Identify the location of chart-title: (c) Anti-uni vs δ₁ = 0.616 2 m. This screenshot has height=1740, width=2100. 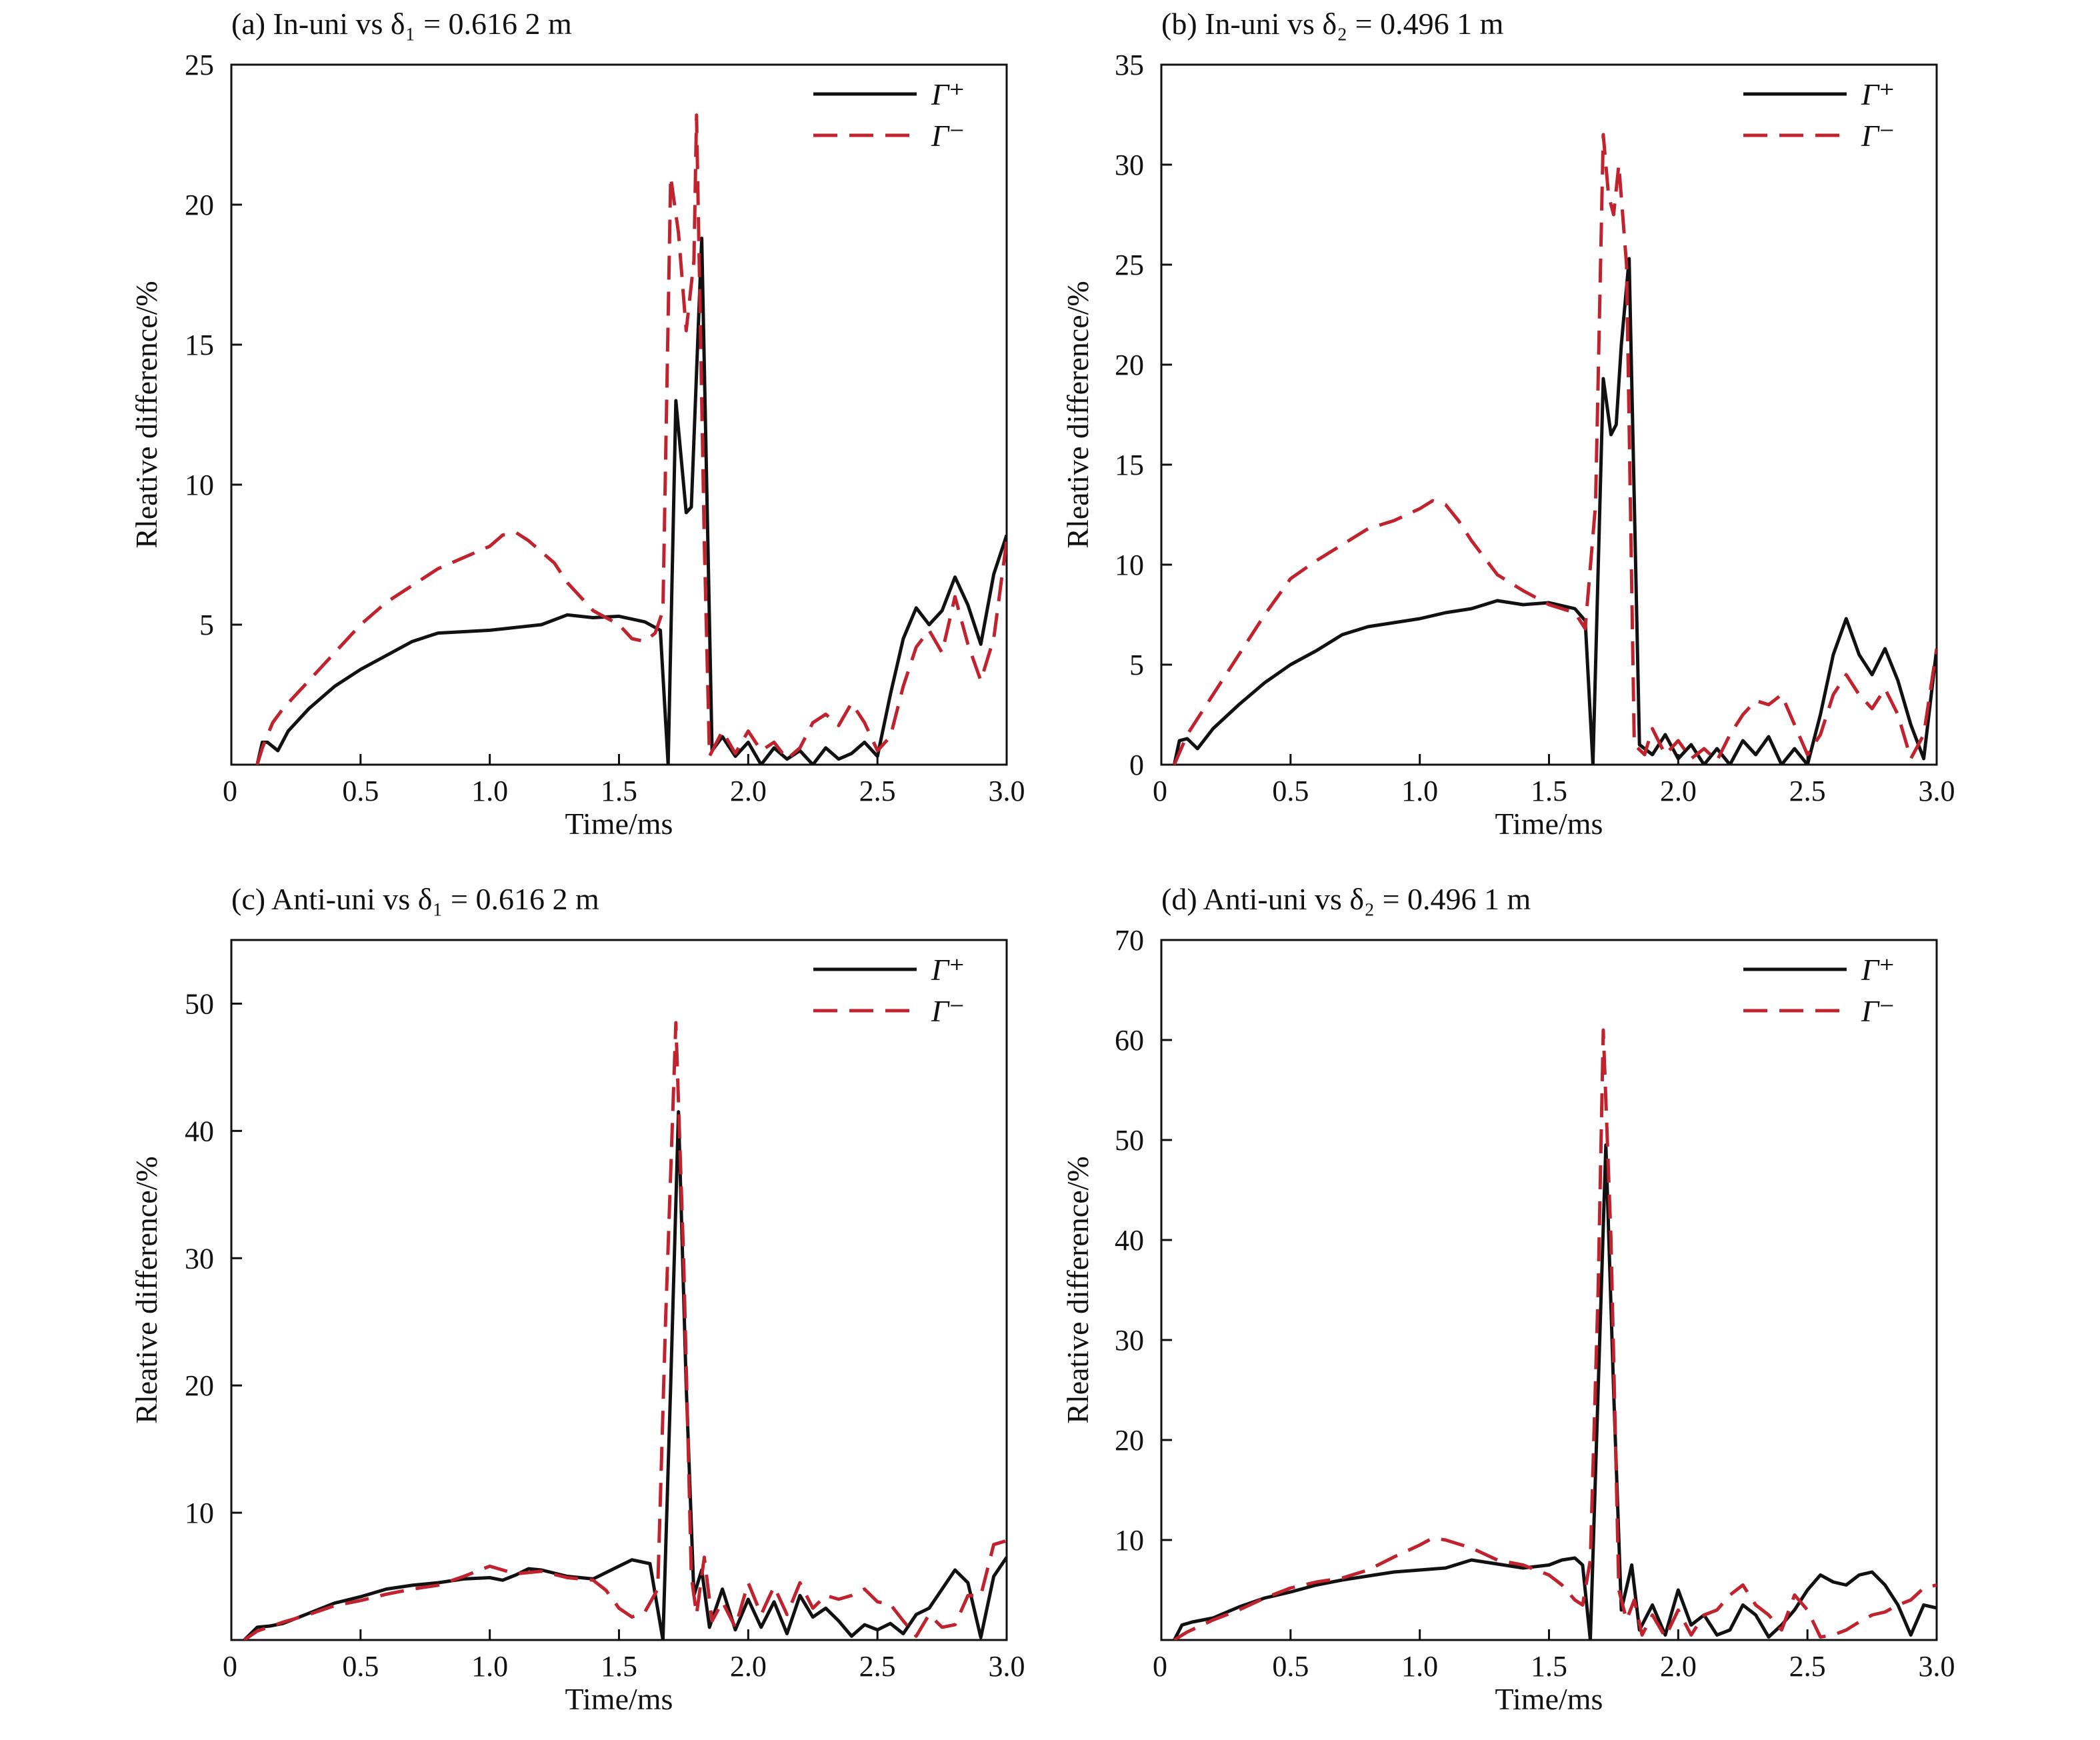
(415, 899).